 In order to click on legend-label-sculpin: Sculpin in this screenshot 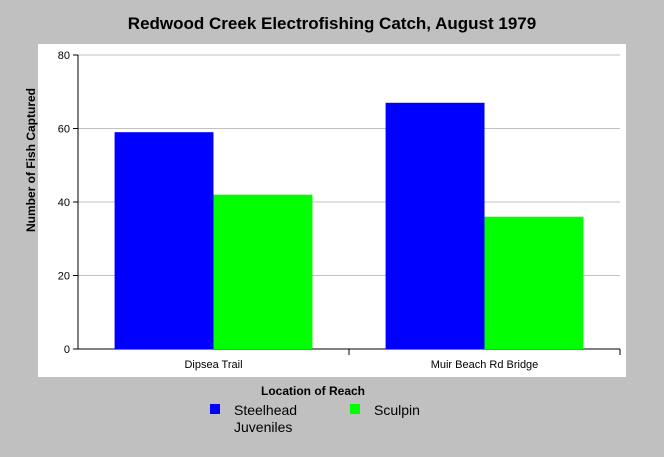, I will do `click(397, 410)`.